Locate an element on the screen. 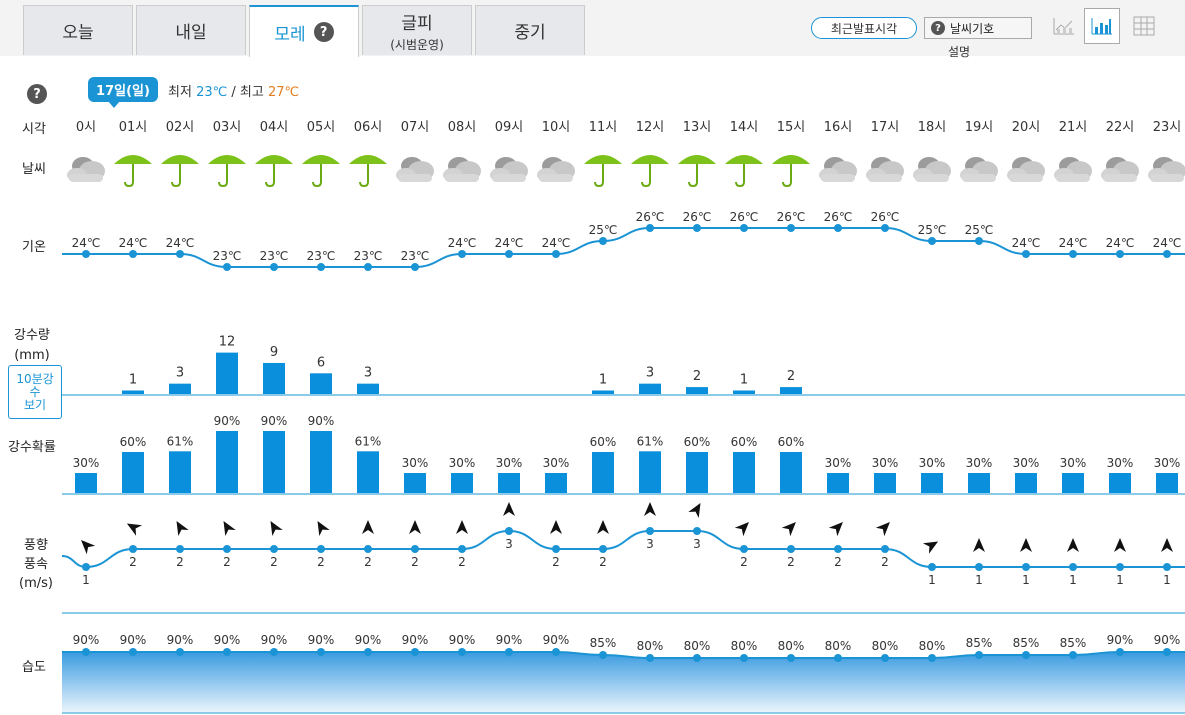  hour-label: 01시 is located at coordinates (133, 127).